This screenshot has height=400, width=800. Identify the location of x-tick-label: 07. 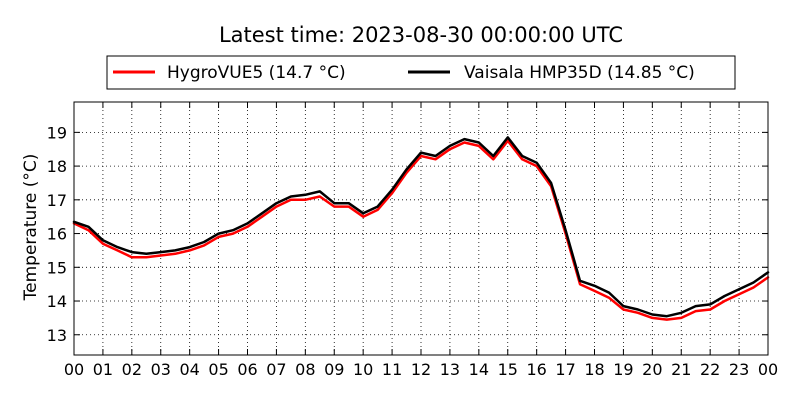
(276, 369).